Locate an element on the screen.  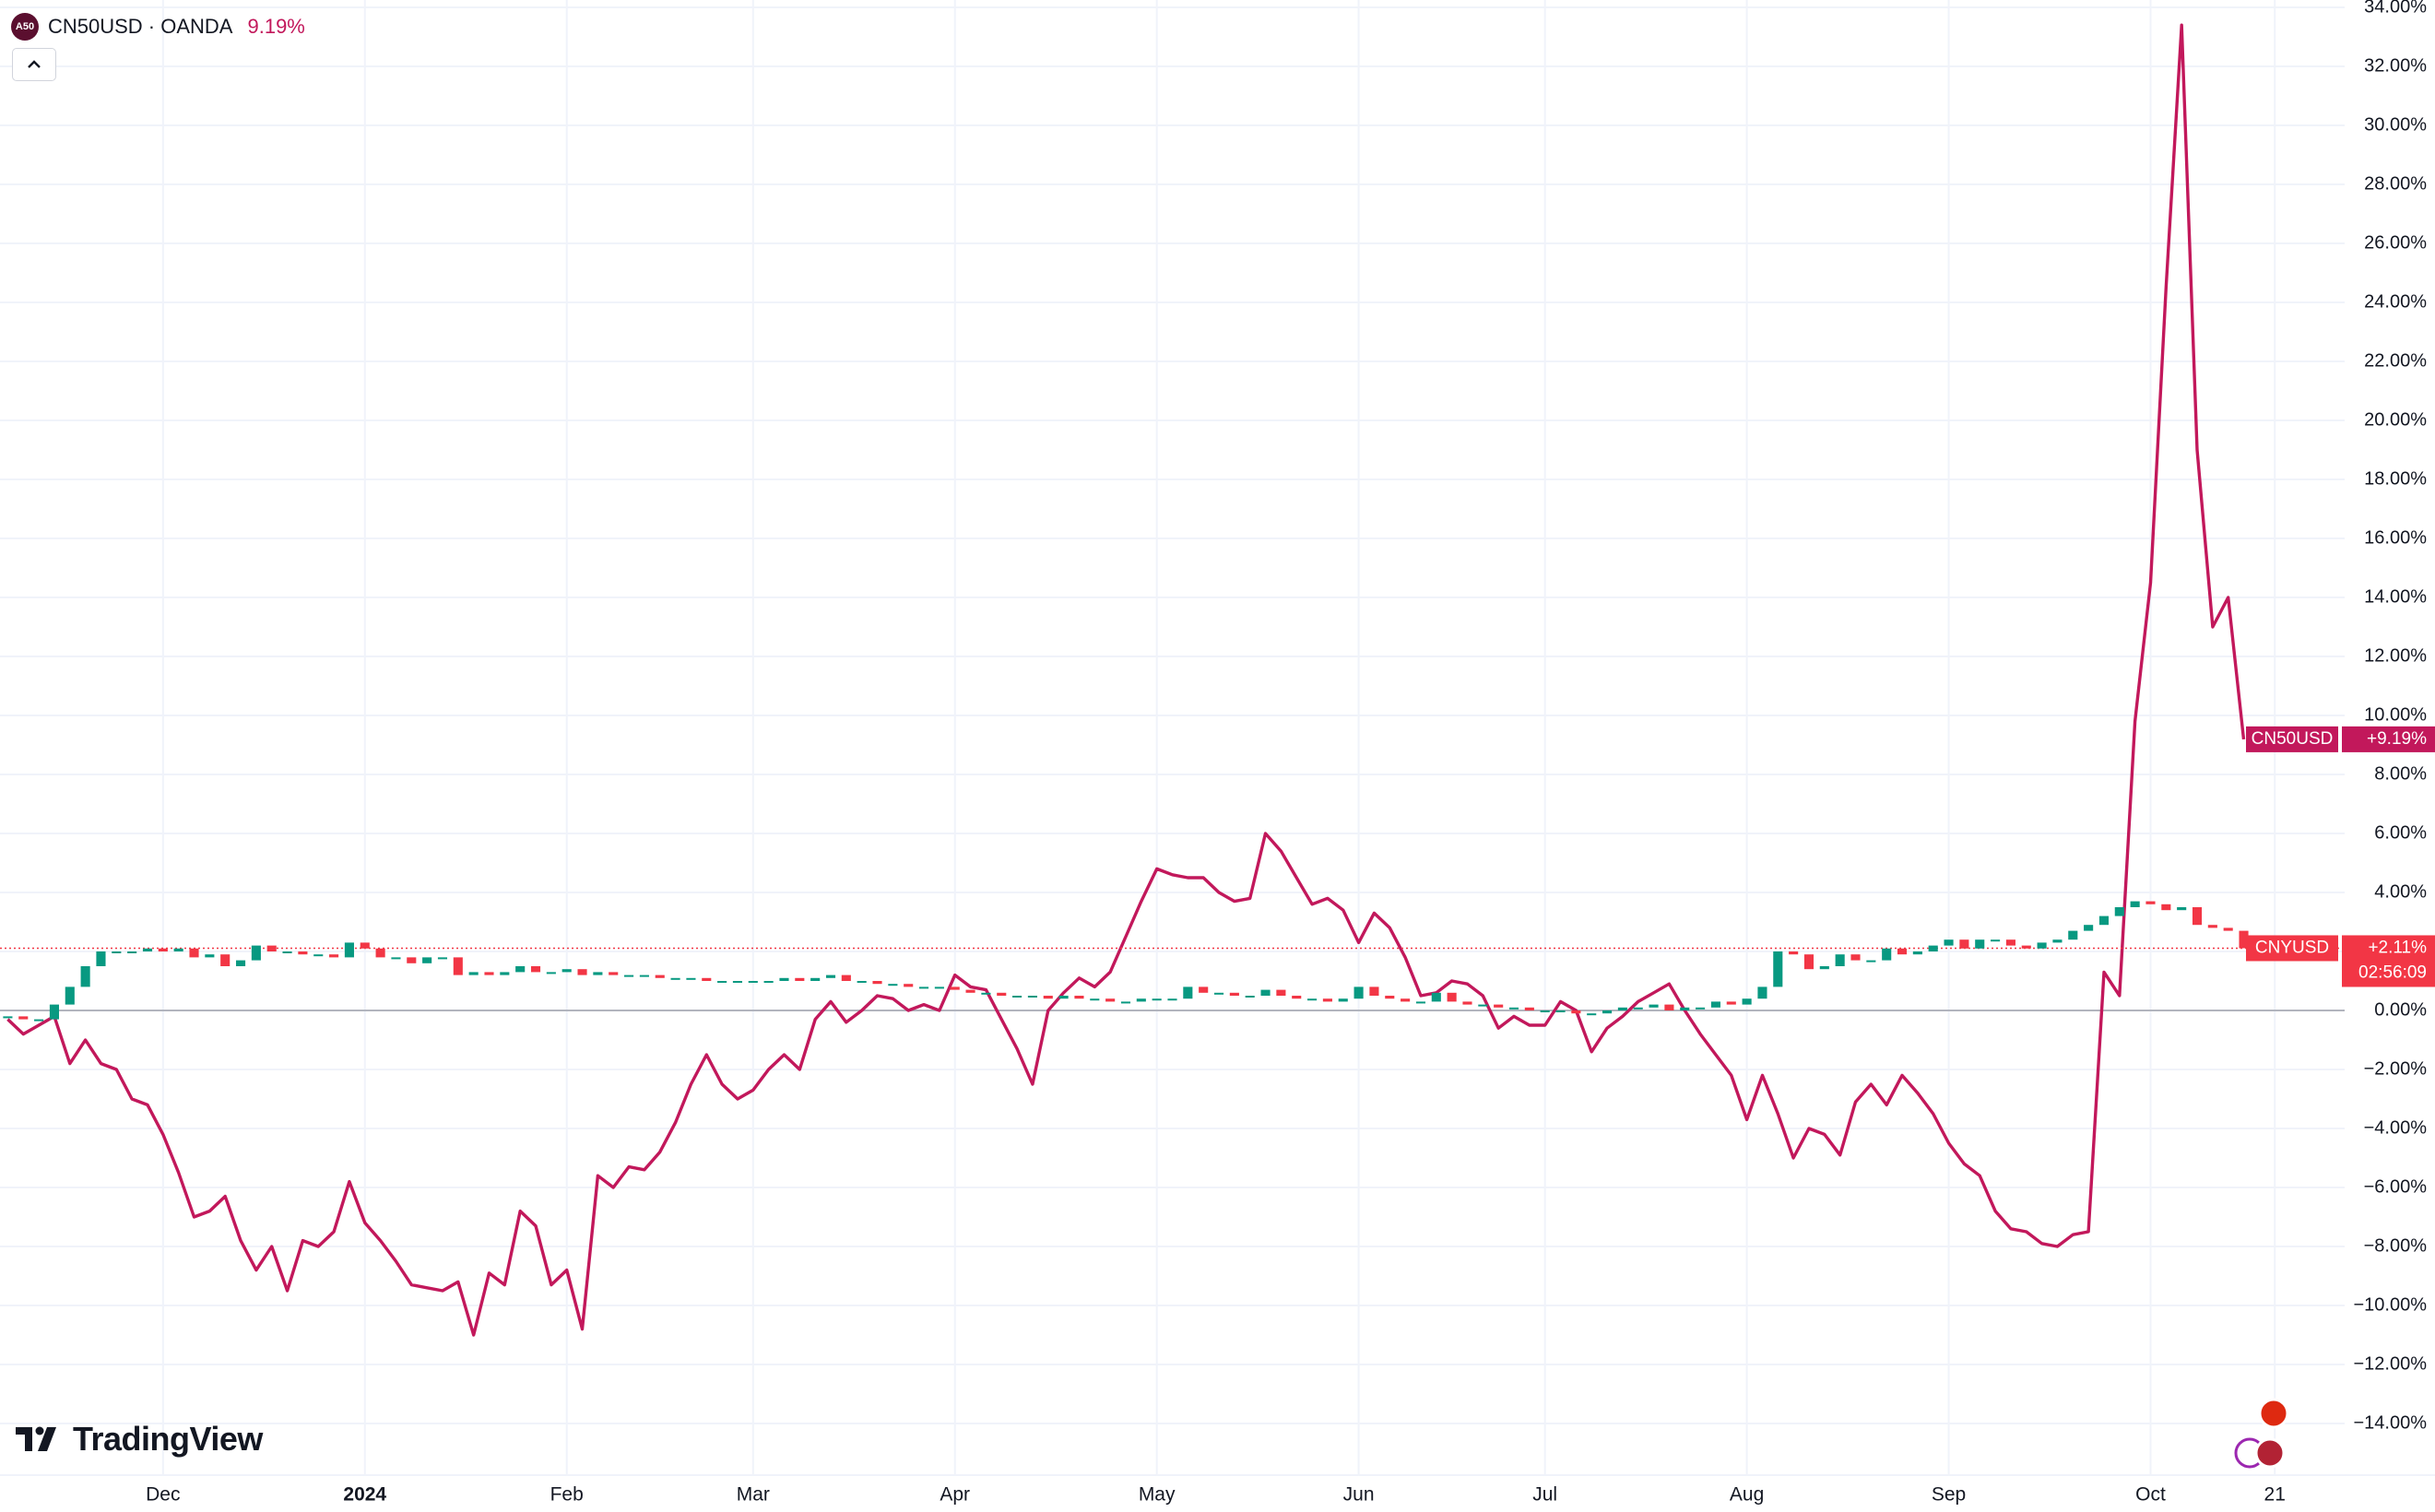
y-tick-label: 6.00% is located at coordinates (2400, 832).